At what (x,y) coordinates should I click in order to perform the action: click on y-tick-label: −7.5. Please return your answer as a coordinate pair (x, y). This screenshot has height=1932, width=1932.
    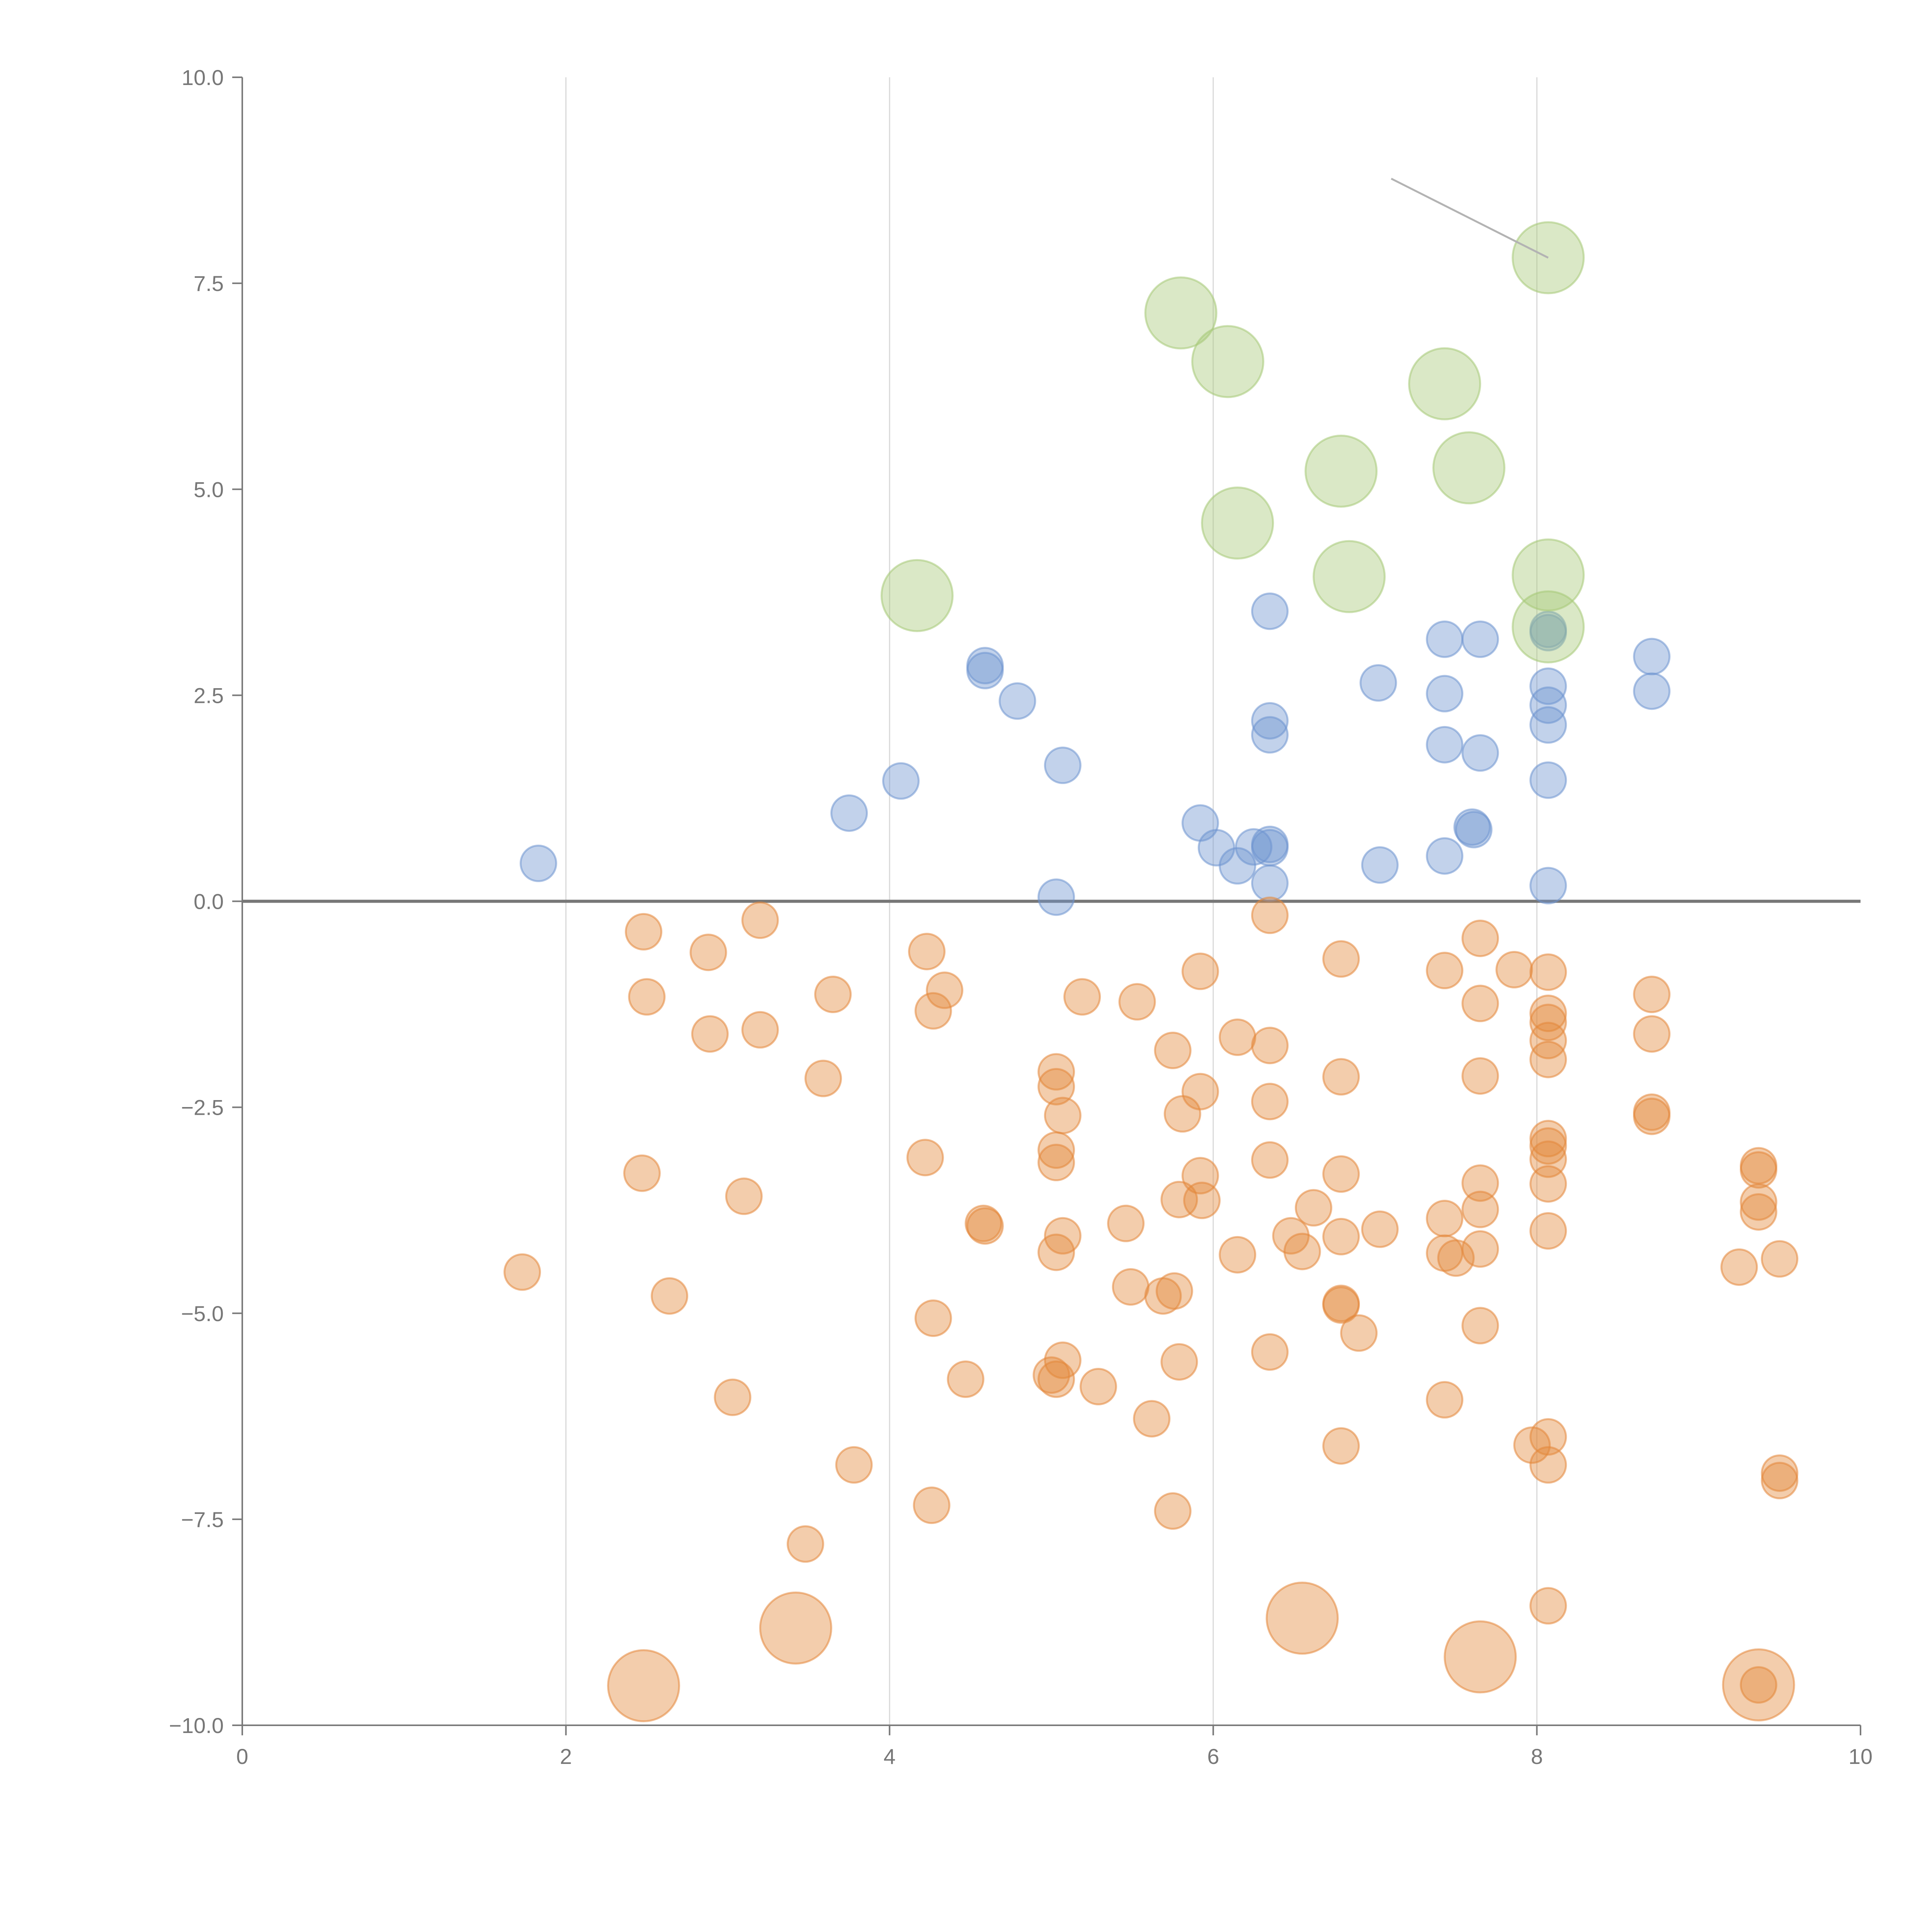
    Looking at the image, I should click on (202, 1519).